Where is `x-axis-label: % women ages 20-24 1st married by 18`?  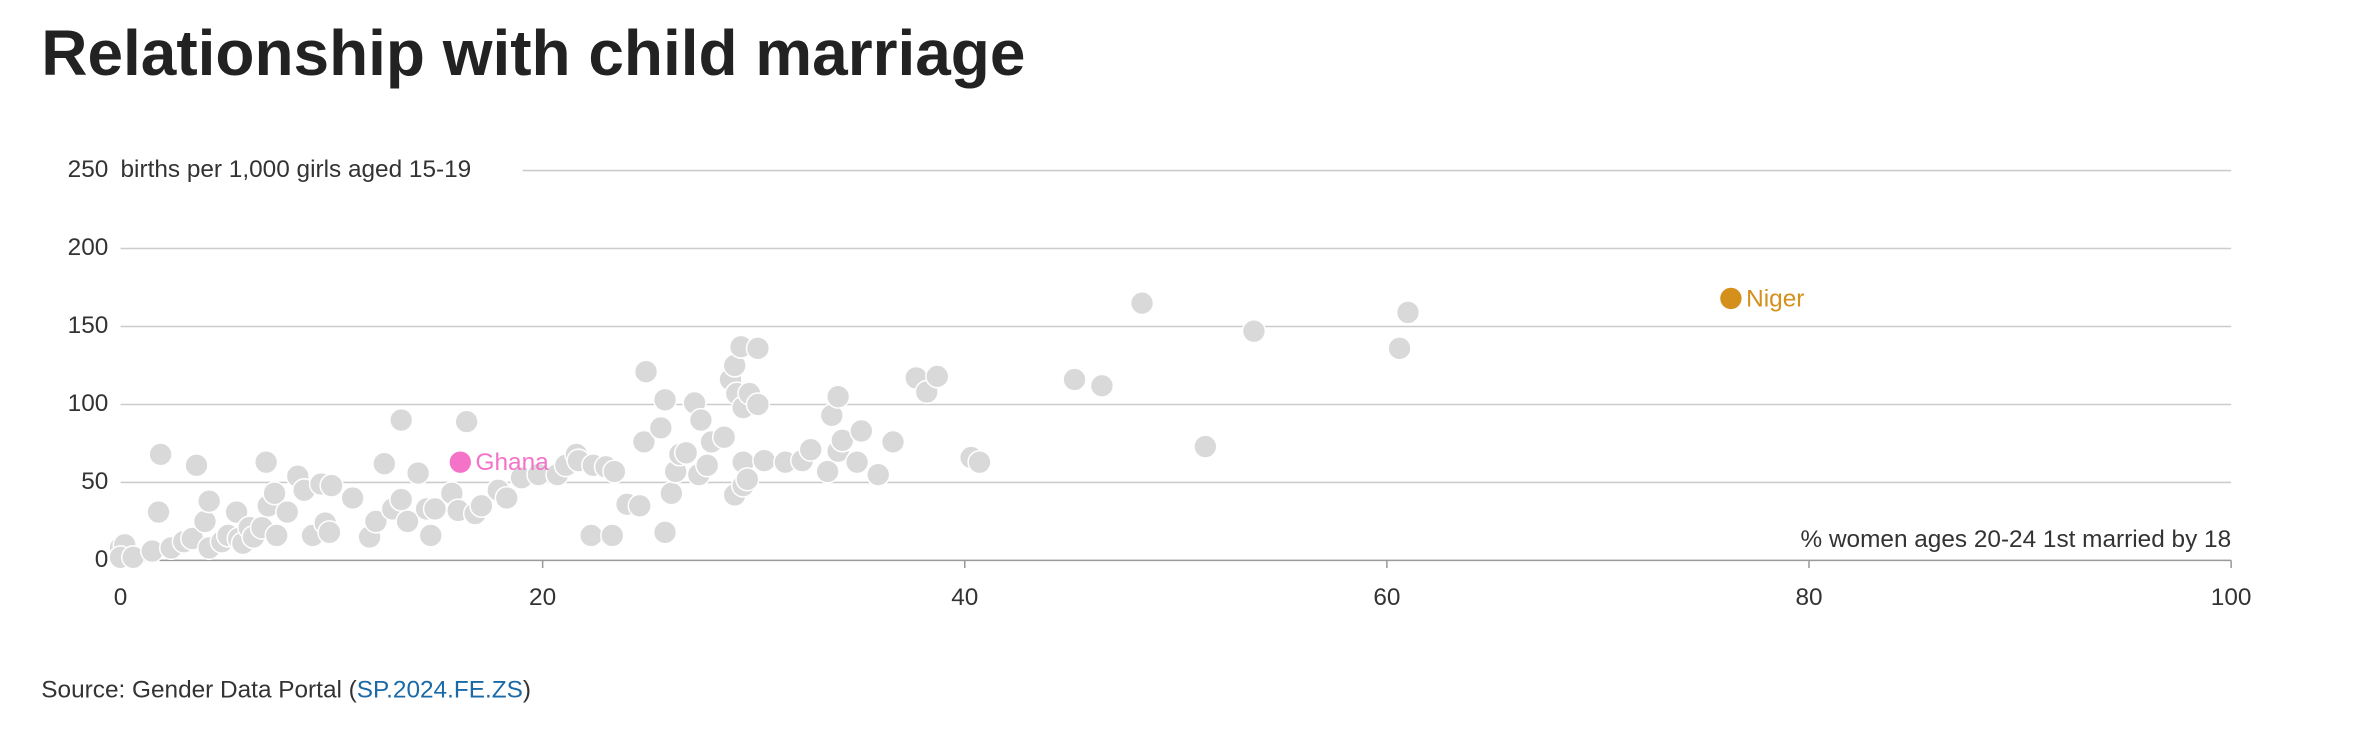
x-axis-label: % women ages 20-24 1st married by 18 is located at coordinates (2016, 539).